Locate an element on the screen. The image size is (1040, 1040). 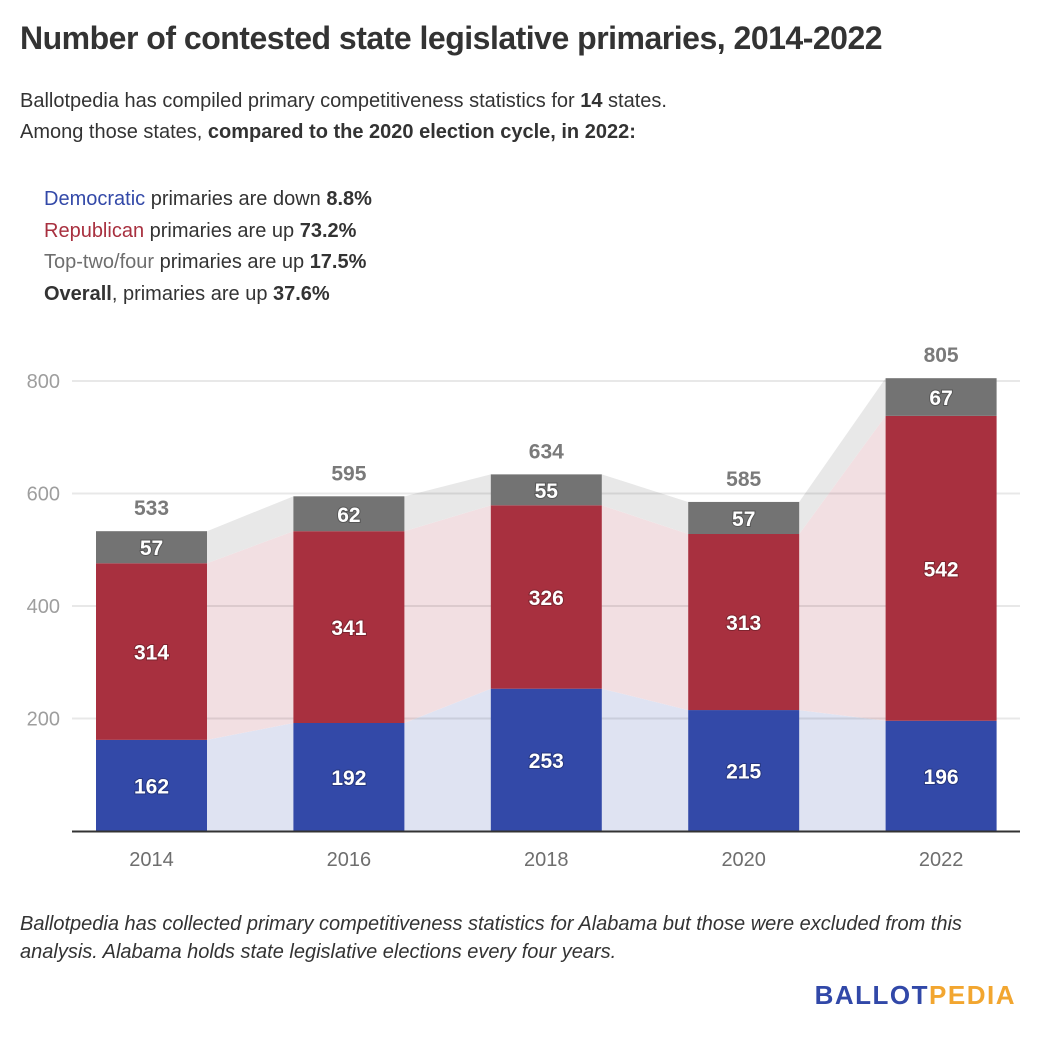
segment-value-label: 326 is located at coordinates (546, 598).